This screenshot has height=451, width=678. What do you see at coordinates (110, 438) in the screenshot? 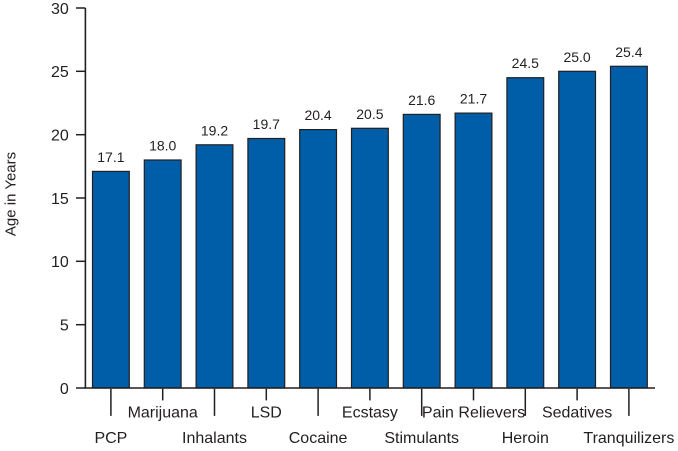
I see `svg-text: PCP` at bounding box center [110, 438].